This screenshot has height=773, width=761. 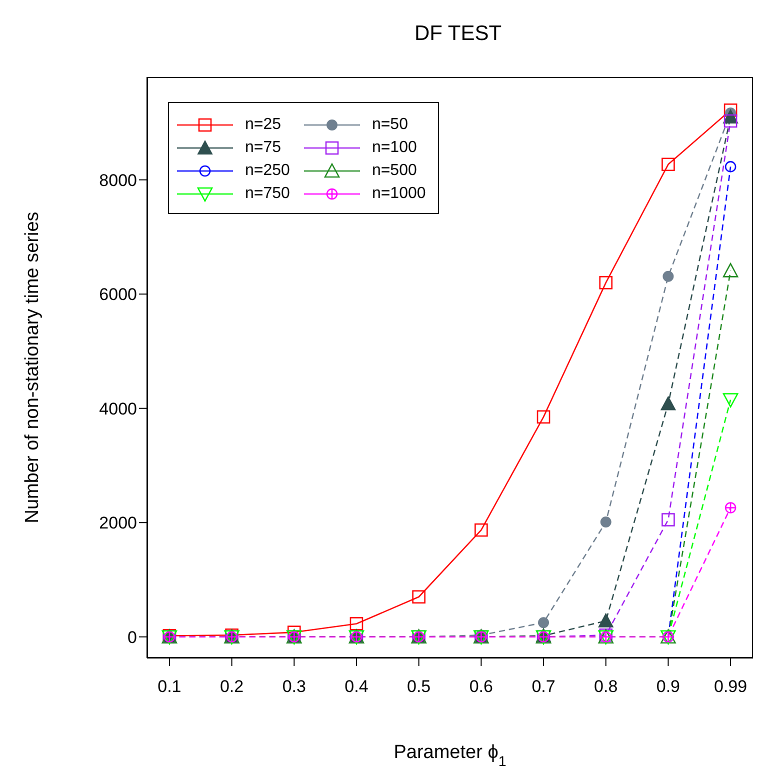 What do you see at coordinates (419, 686) in the screenshot?
I see `x-tick-label: 0.5` at bounding box center [419, 686].